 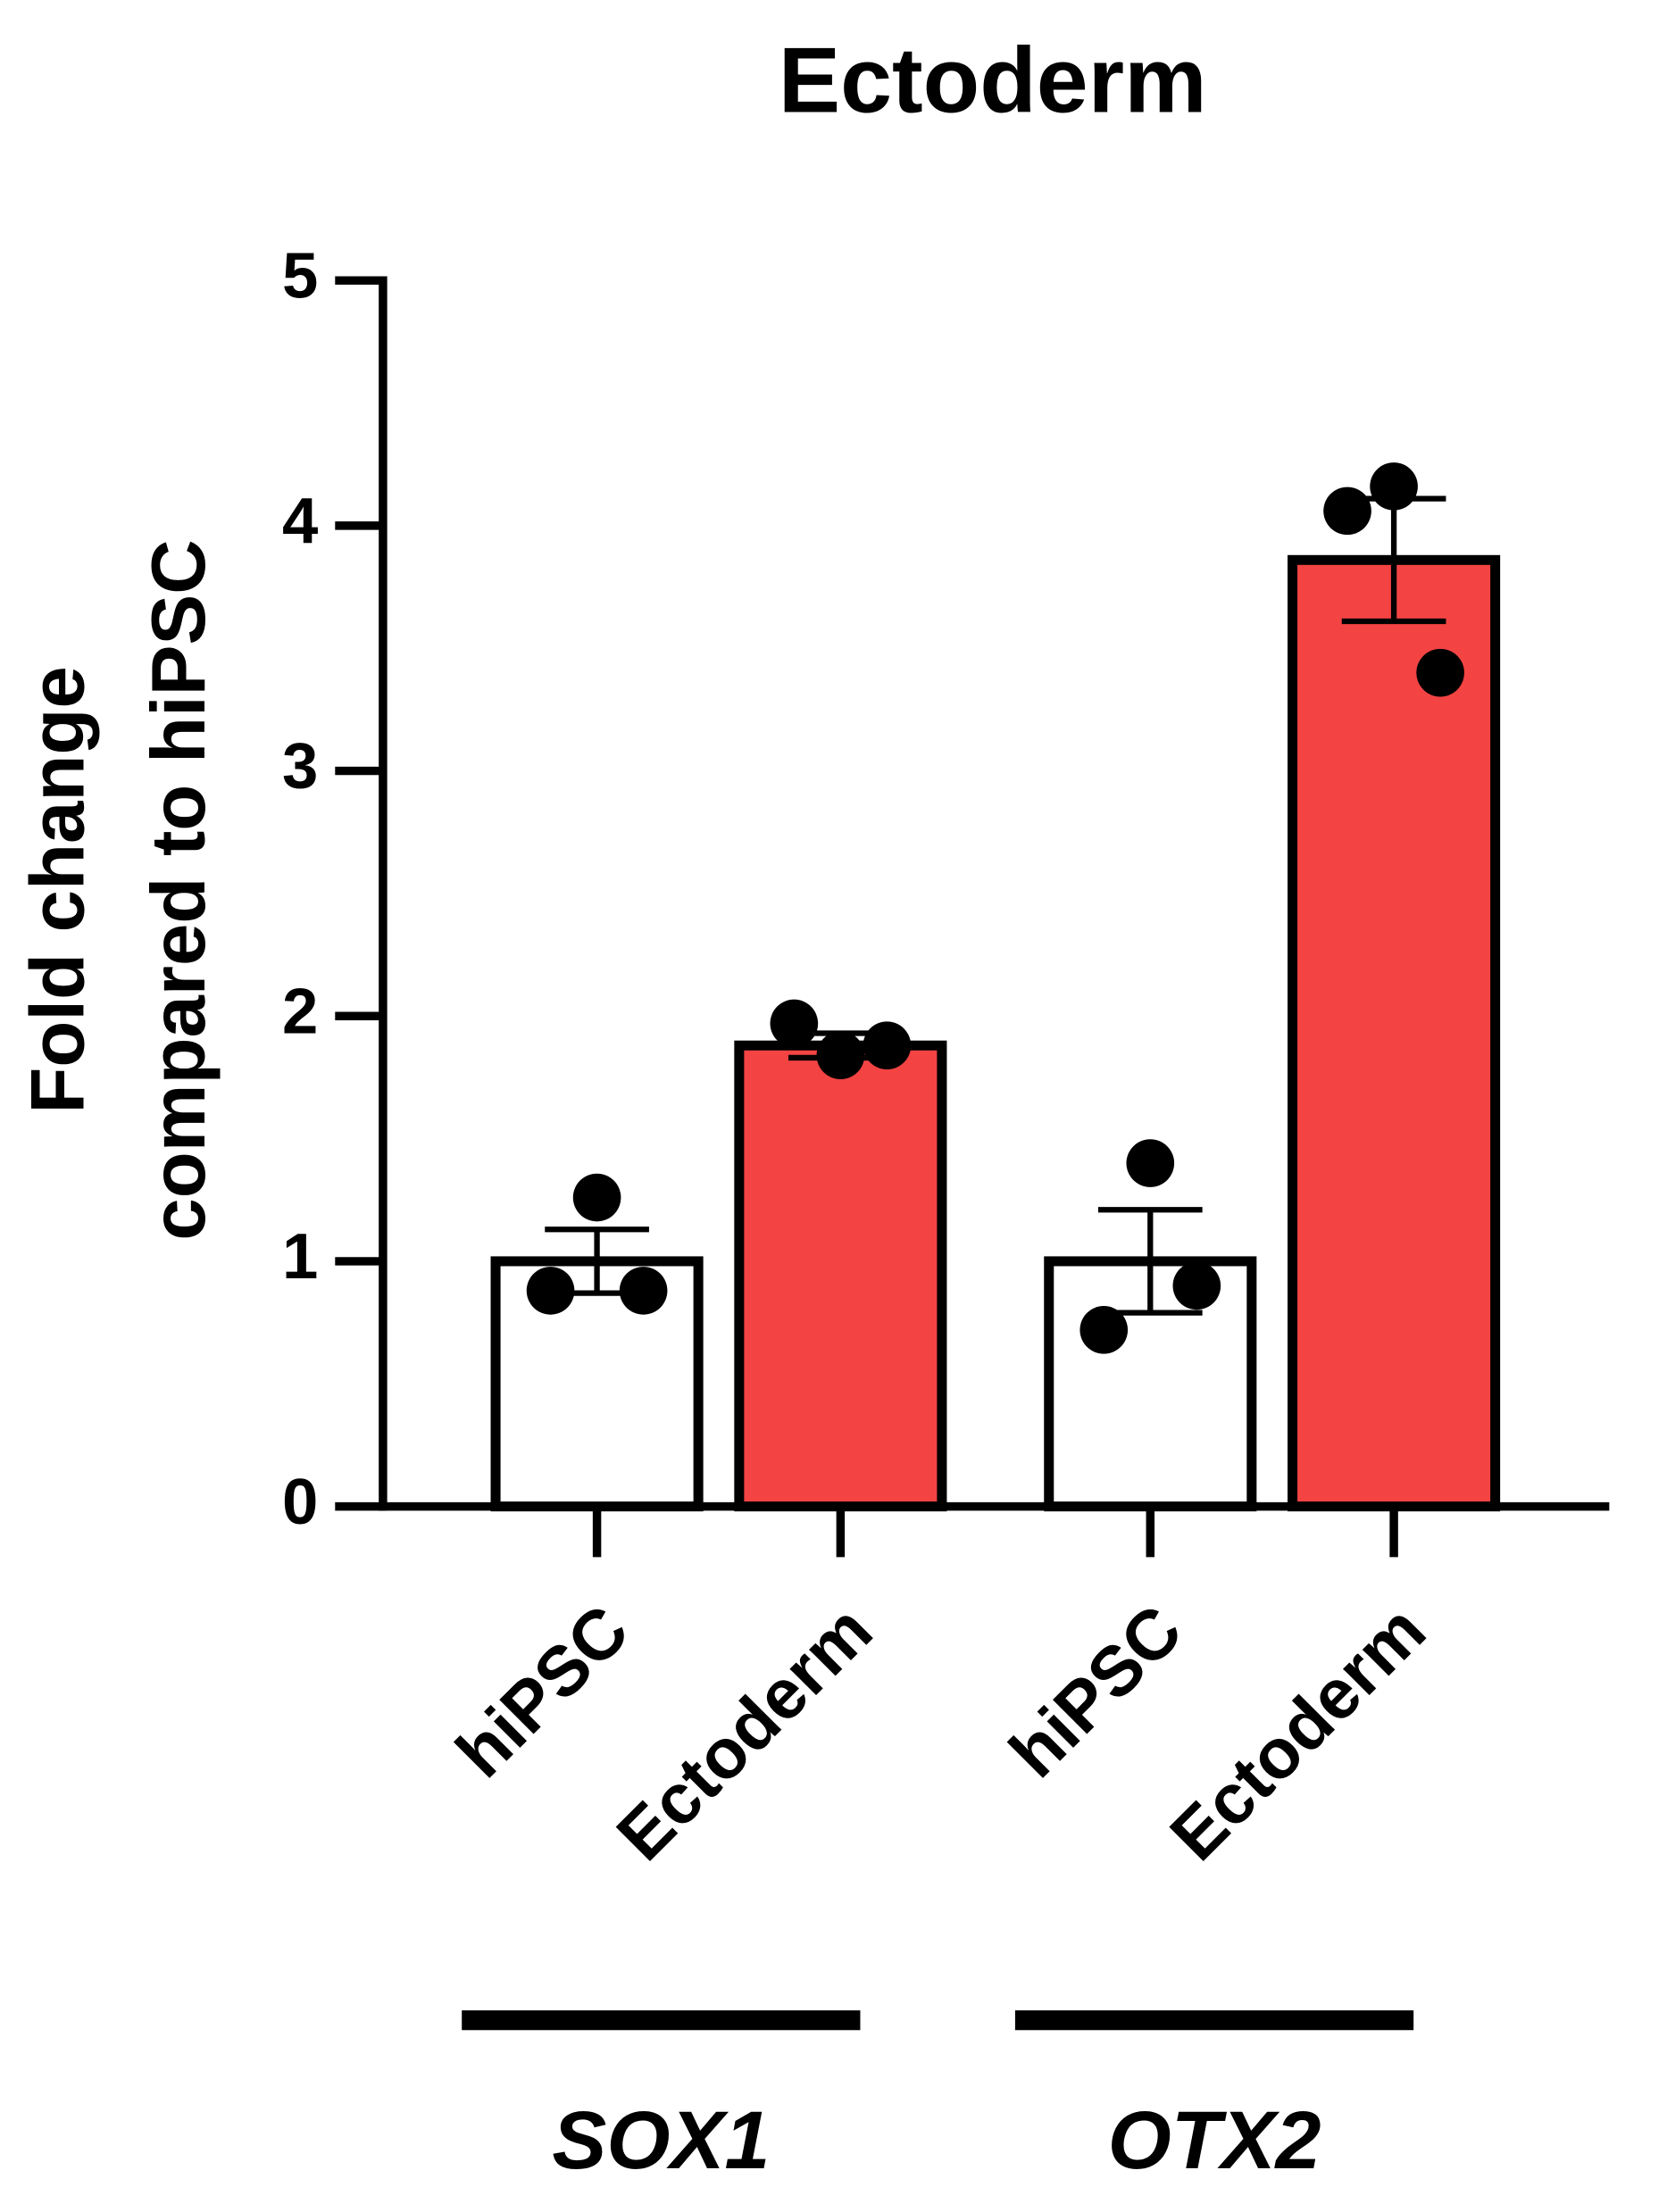 What do you see at coordinates (300, 521) in the screenshot?
I see `y-tick-label: 4` at bounding box center [300, 521].